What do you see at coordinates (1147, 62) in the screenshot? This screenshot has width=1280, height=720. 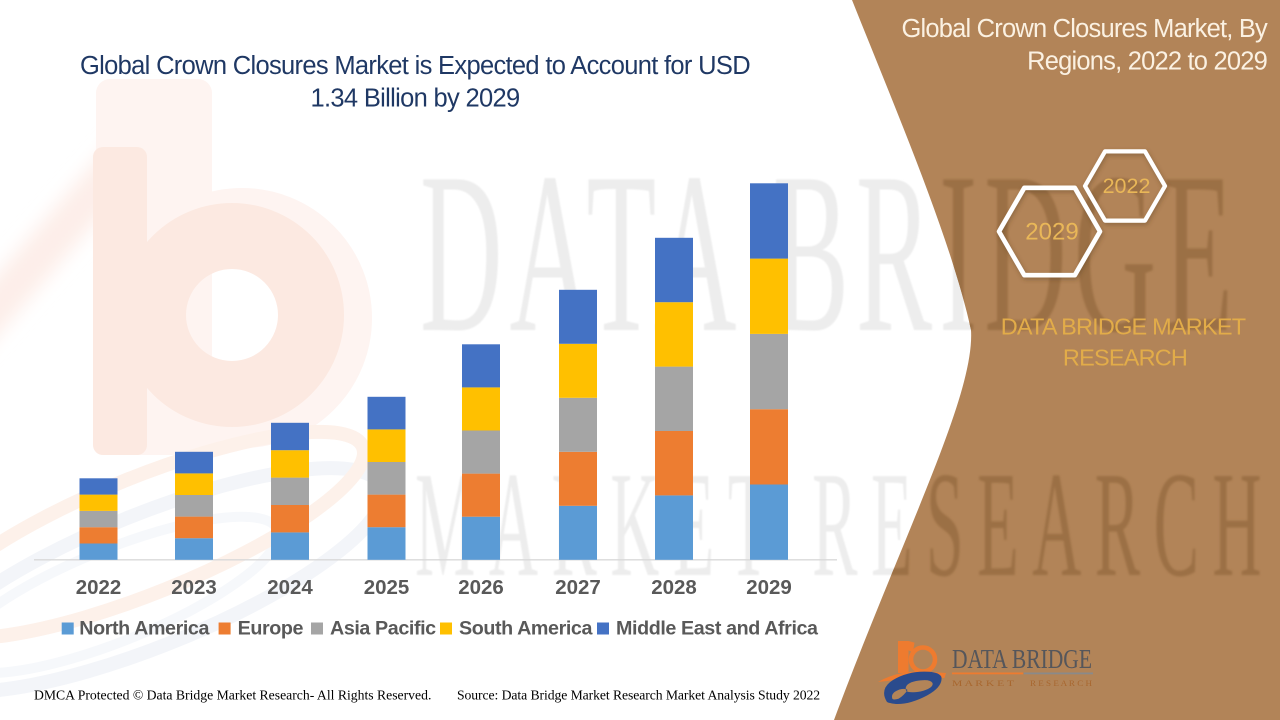 I see `svg-text: Regions, 2022 to 2029` at bounding box center [1147, 62].